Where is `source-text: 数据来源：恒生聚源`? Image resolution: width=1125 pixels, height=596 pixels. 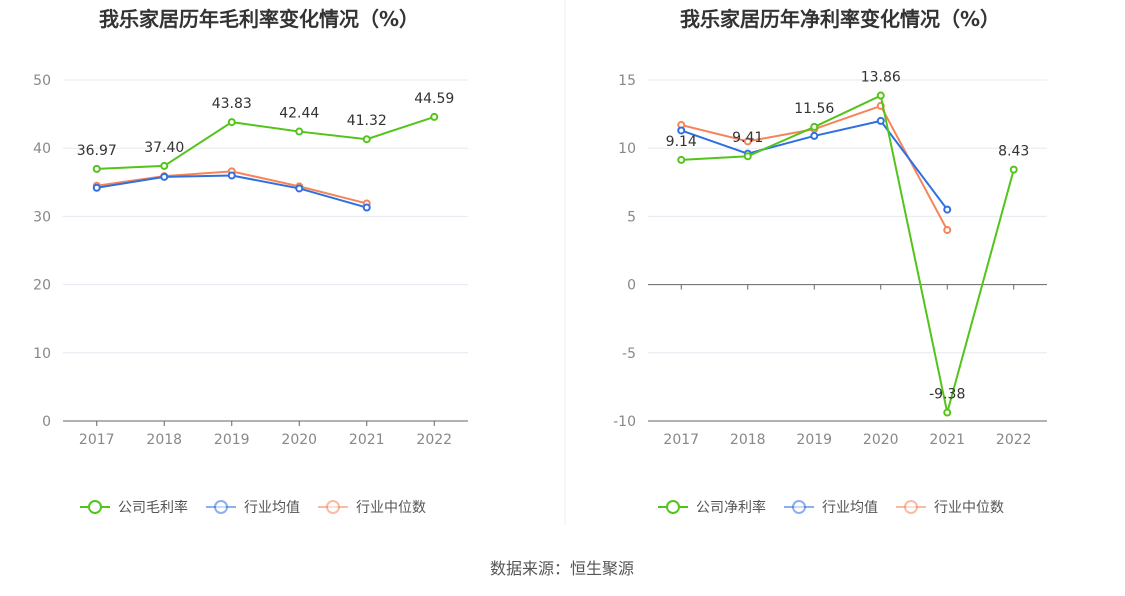
source-text: 数据来源：恒生聚源 is located at coordinates (562, 568).